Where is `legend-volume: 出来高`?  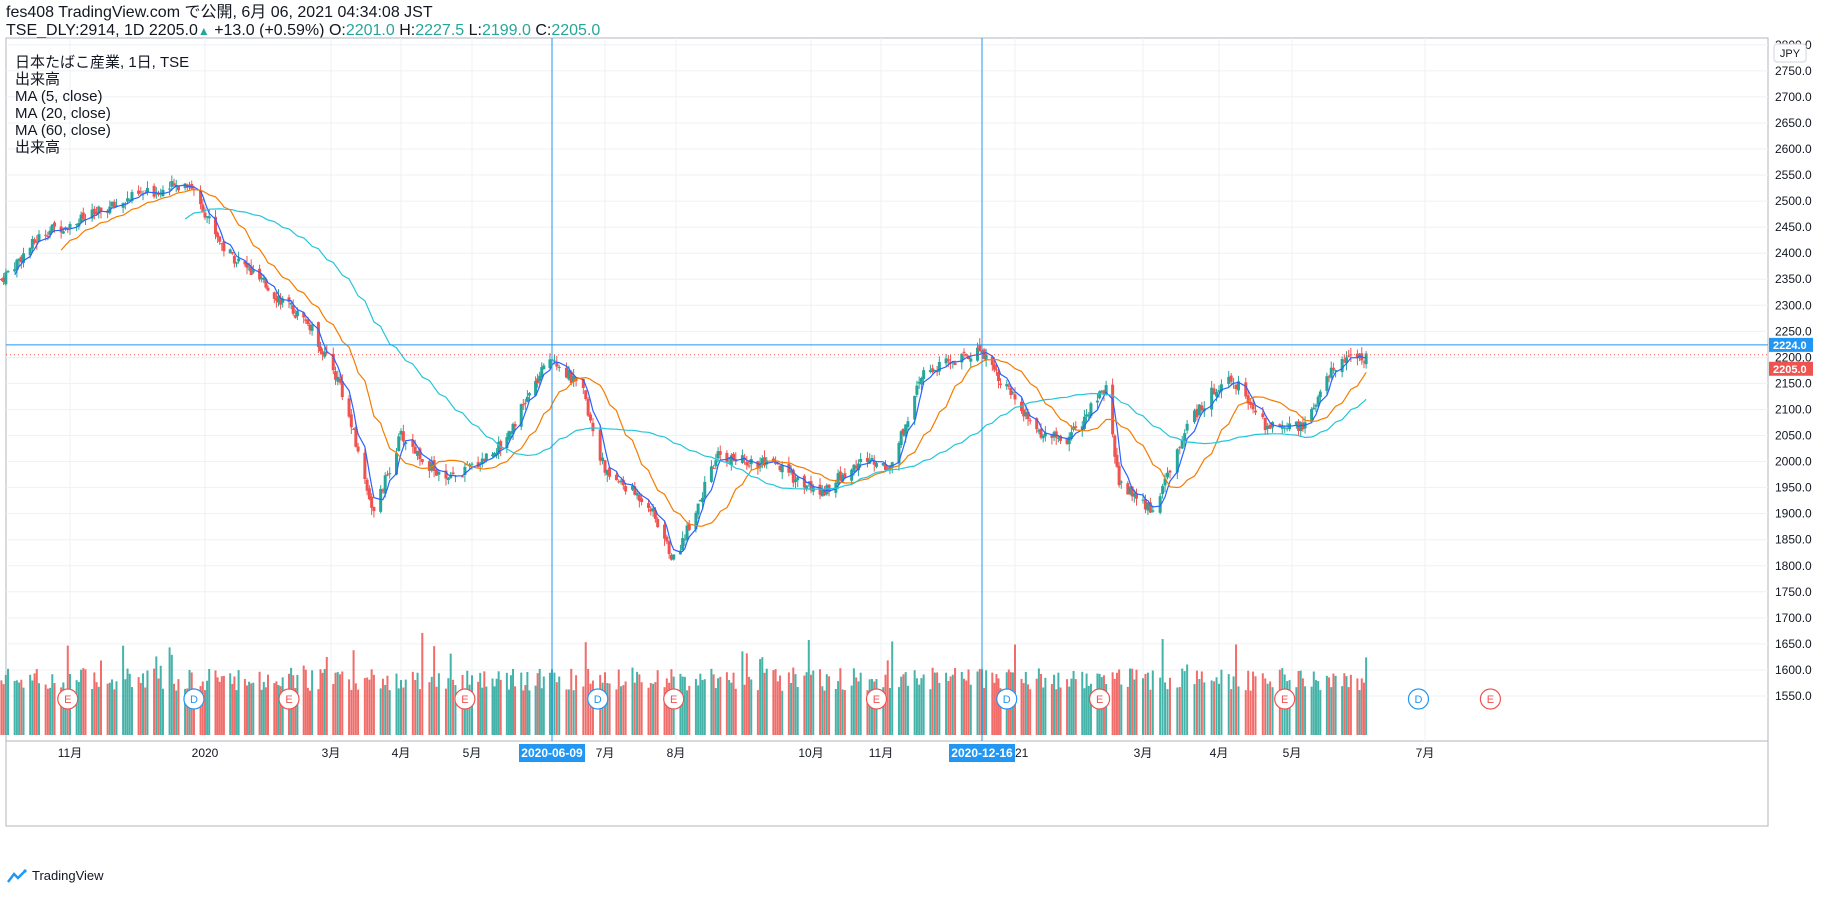
legend-volume: 出来高 is located at coordinates (38, 79).